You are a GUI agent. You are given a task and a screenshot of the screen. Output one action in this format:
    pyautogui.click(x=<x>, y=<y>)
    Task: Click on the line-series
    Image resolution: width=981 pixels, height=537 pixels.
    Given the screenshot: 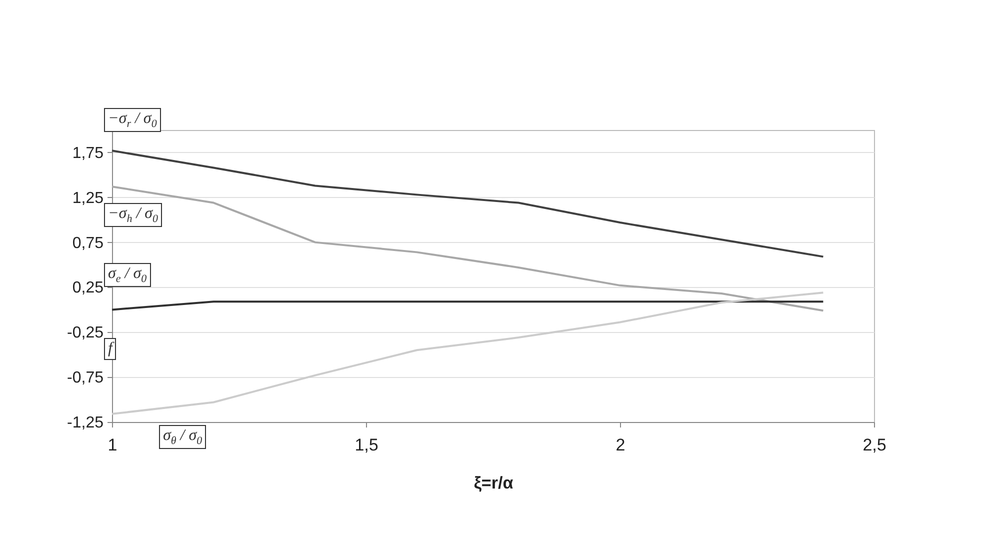 What is the action you would take?
    pyautogui.click(x=467, y=204)
    